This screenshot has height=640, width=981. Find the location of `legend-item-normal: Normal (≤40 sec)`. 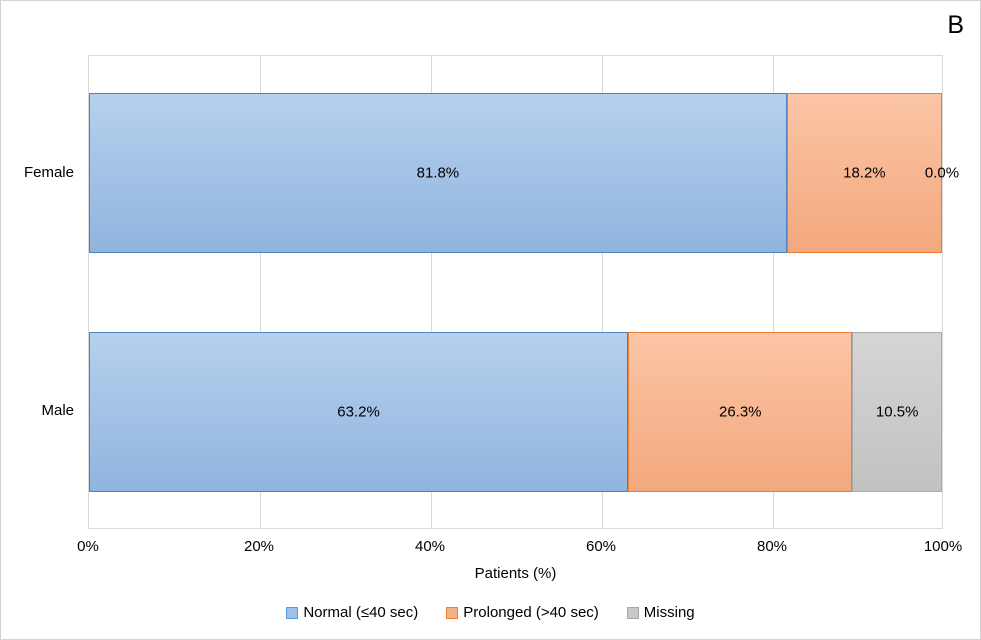

legend-item-normal: Normal (≤40 sec) is located at coordinates (352, 612).